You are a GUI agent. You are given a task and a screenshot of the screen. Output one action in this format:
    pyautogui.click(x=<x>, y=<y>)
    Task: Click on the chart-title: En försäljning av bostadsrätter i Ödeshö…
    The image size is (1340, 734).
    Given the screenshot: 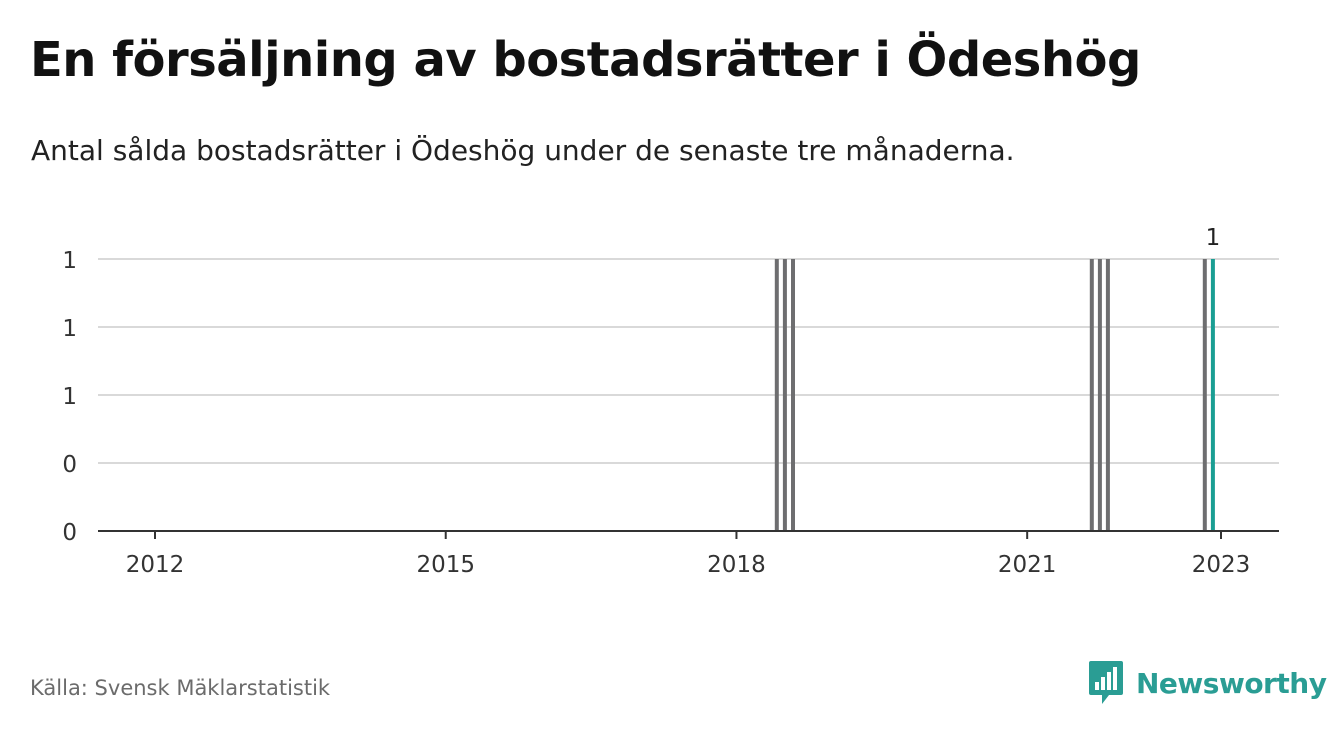 What is the action you would take?
    pyautogui.click(x=585, y=60)
    